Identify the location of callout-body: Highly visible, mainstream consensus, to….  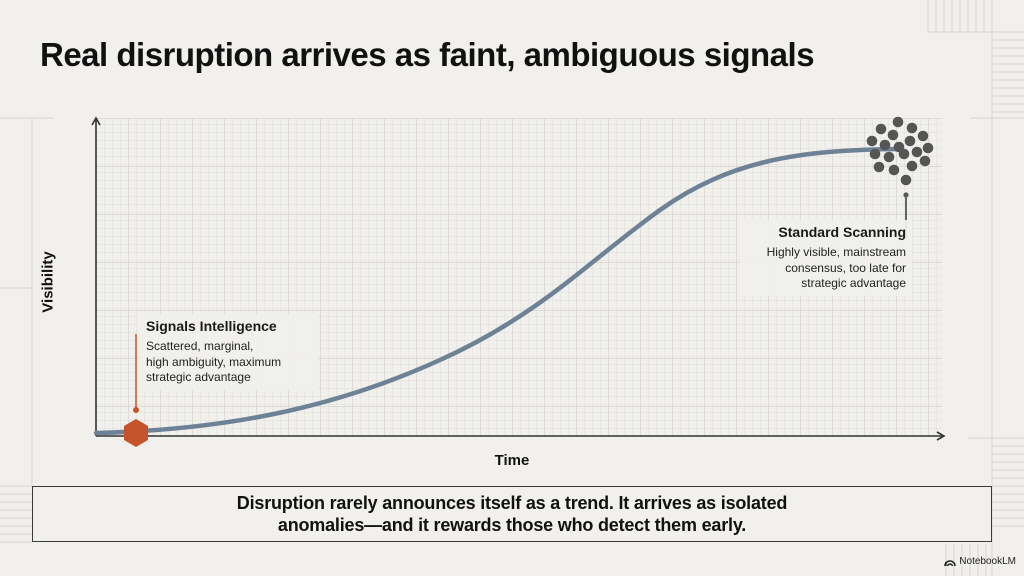
(826, 268).